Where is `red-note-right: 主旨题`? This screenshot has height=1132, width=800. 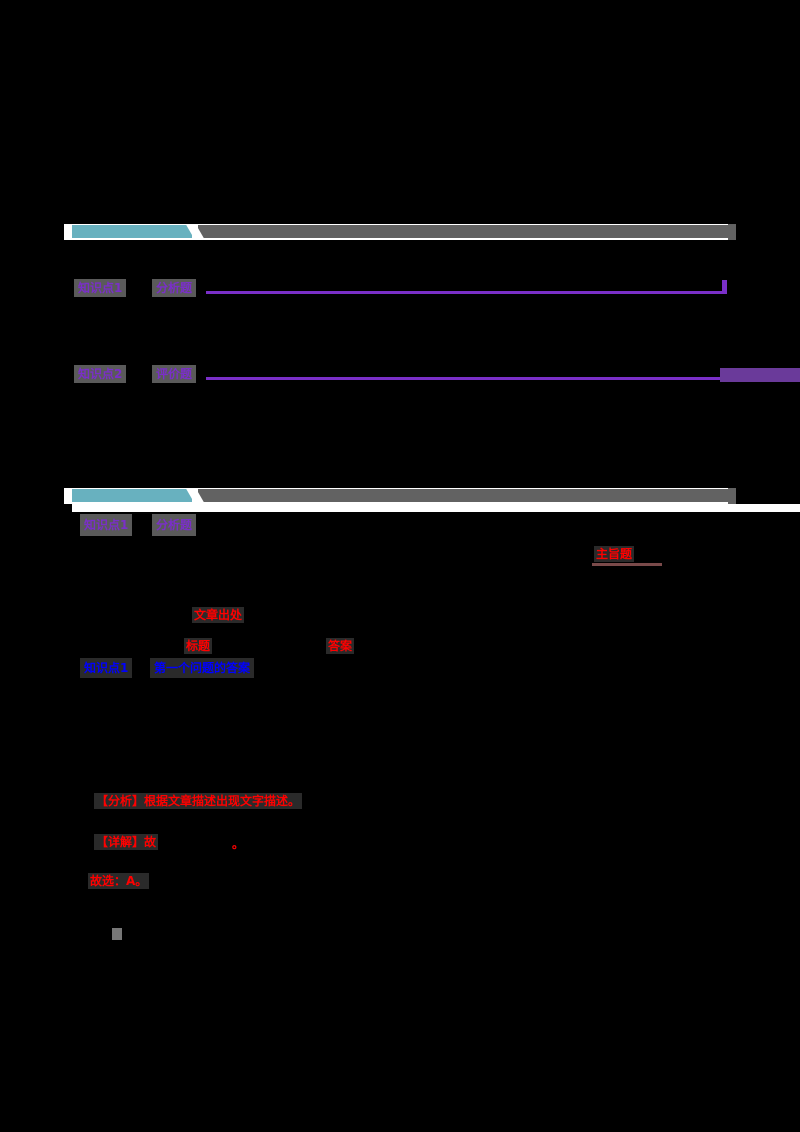 red-note-right: 主旨题 is located at coordinates (614, 554).